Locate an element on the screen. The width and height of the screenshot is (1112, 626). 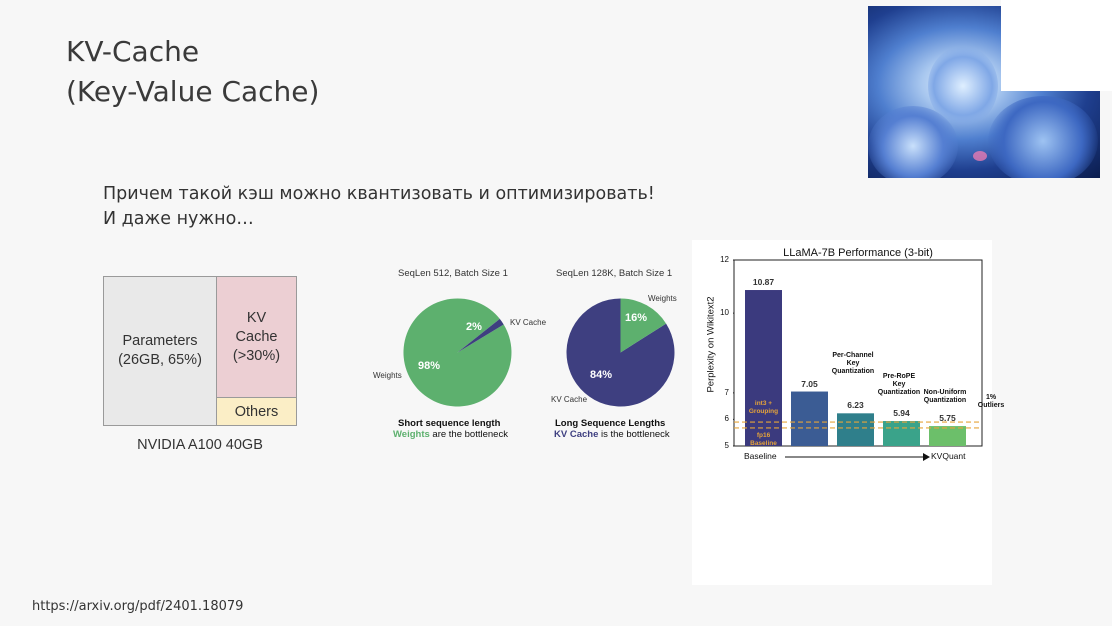
y-tick-label: 6 is located at coordinates (726, 419).